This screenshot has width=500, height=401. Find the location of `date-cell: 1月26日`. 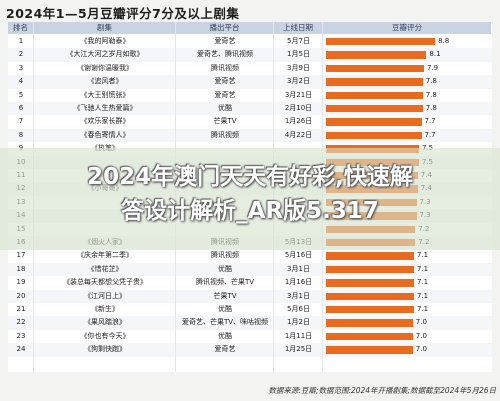

date-cell: 1月26日 is located at coordinates (298, 121).